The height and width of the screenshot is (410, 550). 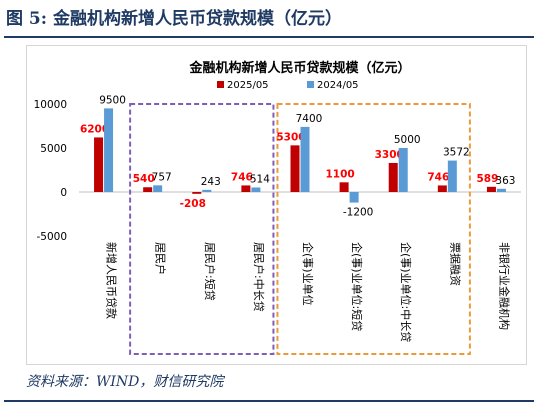 What do you see at coordinates (193, 204) in the screenshot?
I see `data-label-2025: -208` at bounding box center [193, 204].